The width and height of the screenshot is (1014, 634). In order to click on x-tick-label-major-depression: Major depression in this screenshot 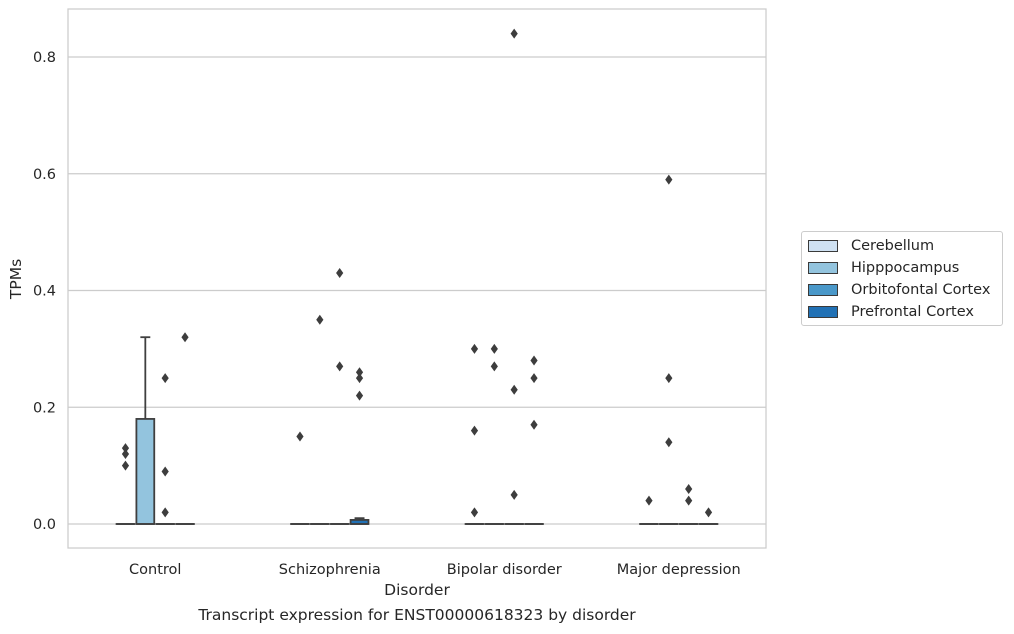, I will do `click(679, 570)`.